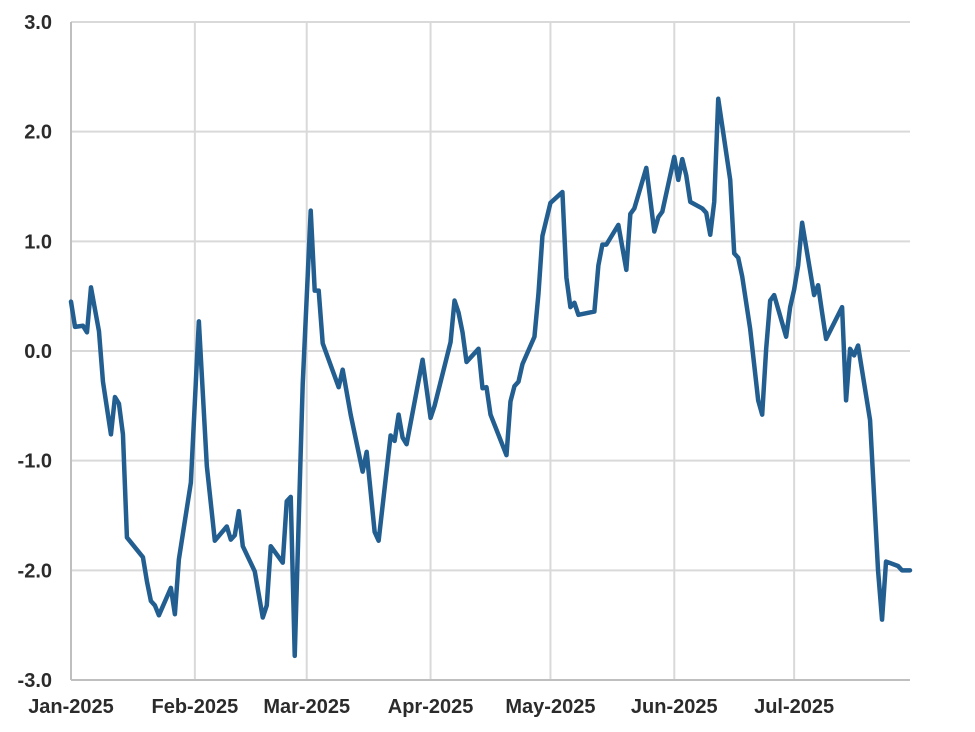 The width and height of the screenshot is (975, 732). I want to click on x-tick-label: Feb-2025, so click(194, 707).